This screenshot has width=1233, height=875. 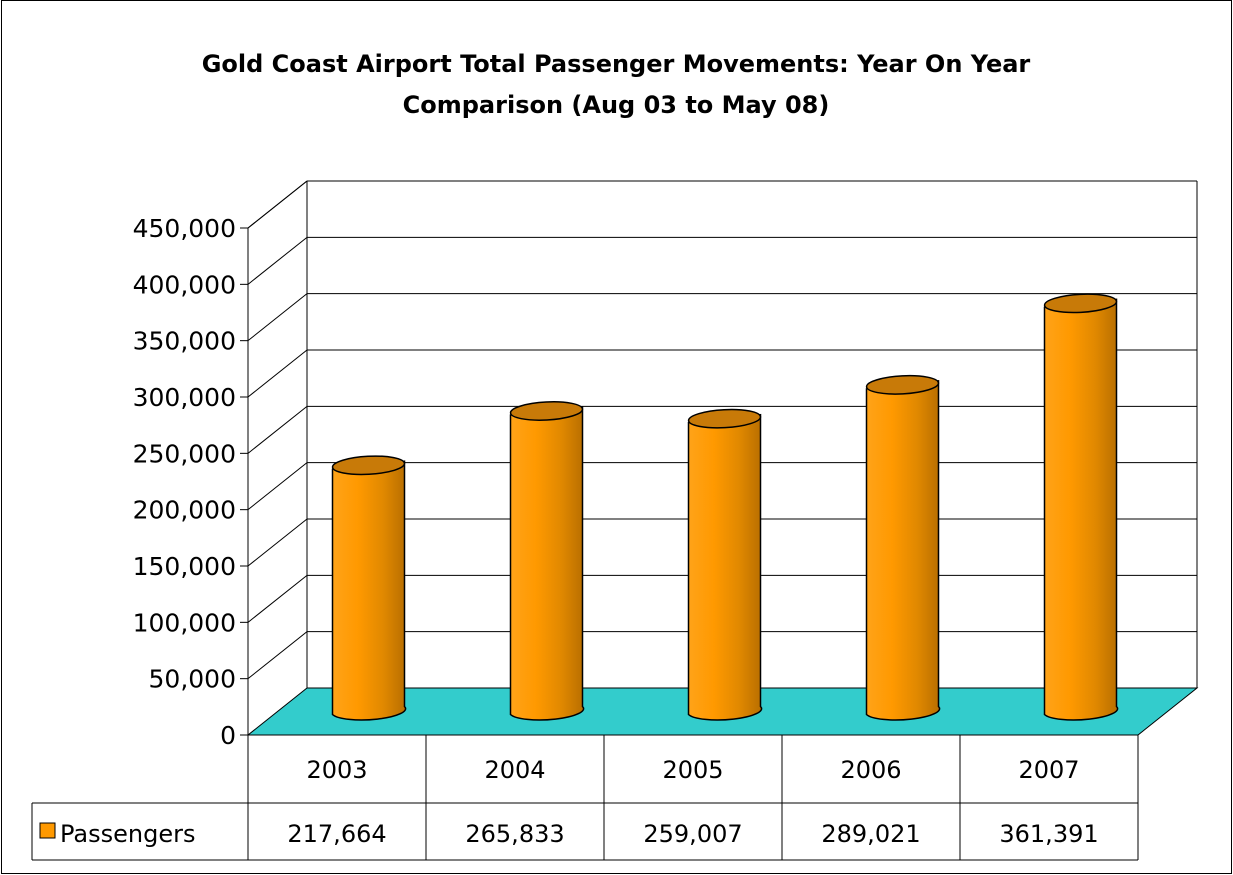 I want to click on x-category-label: 2007, so click(x=1048, y=770).